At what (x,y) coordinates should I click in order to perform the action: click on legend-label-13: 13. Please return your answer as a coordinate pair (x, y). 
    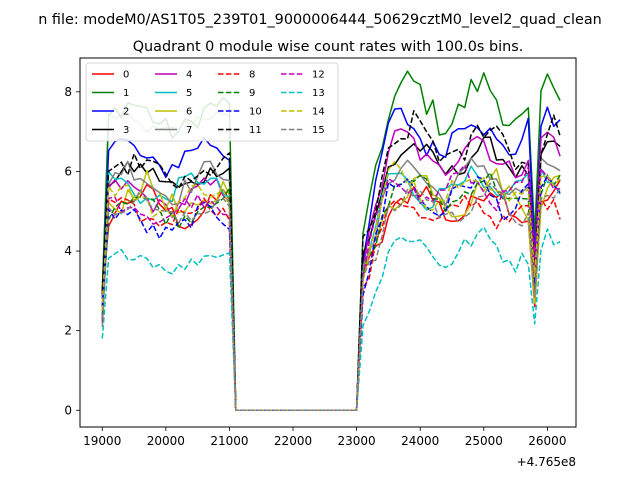
    Looking at the image, I should click on (318, 93).